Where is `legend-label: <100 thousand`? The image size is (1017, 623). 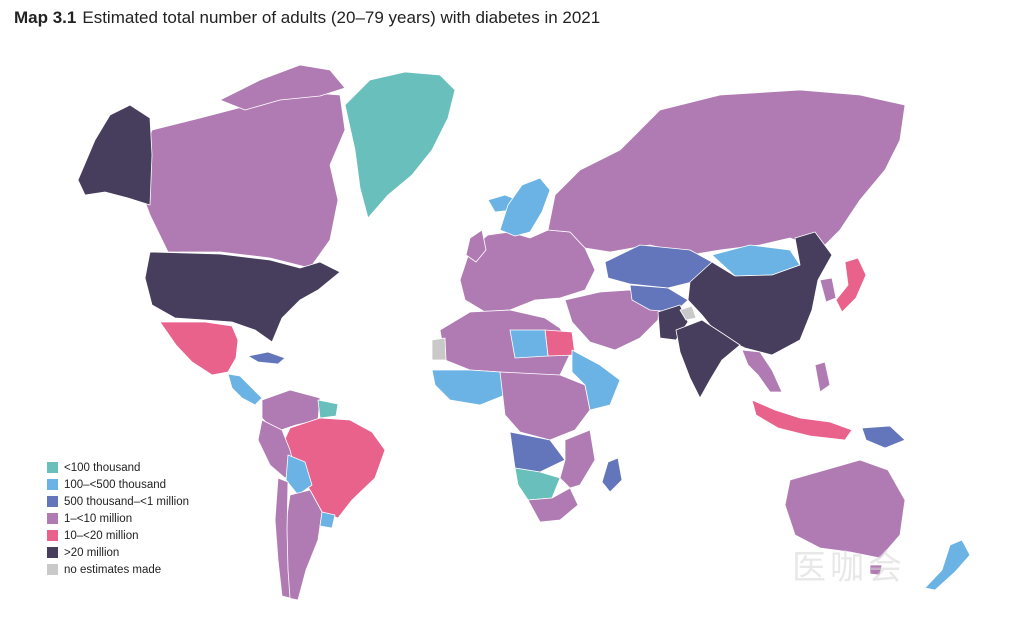
legend-label: <100 thousand is located at coordinates (102, 467).